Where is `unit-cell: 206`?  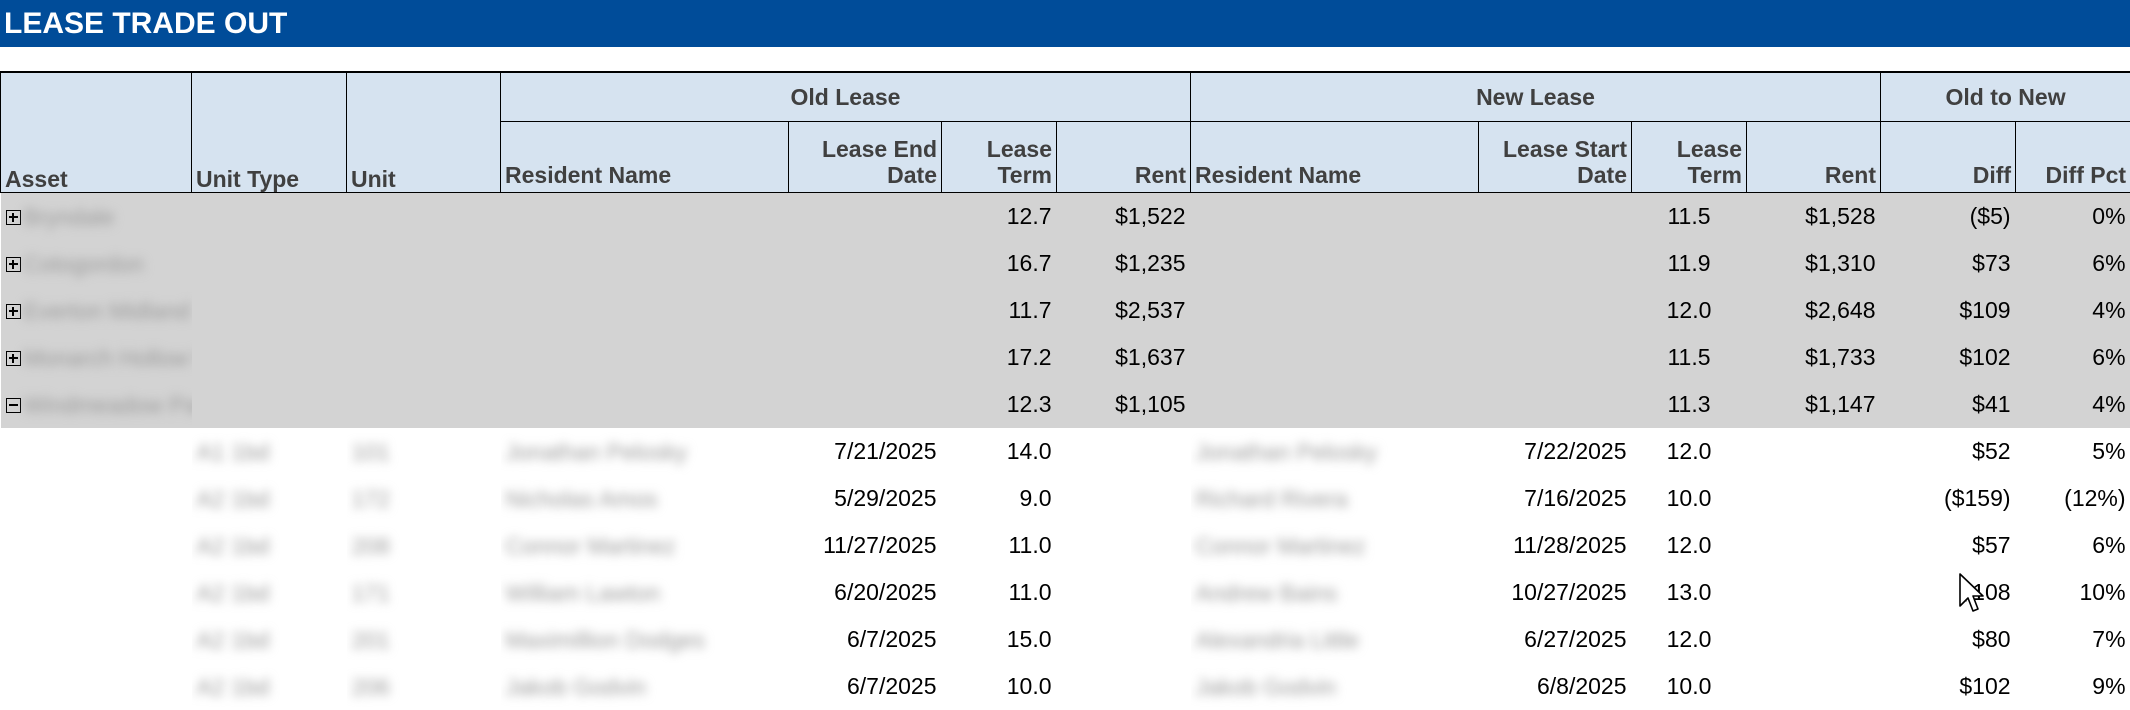
unit-cell: 206 is located at coordinates (424, 686).